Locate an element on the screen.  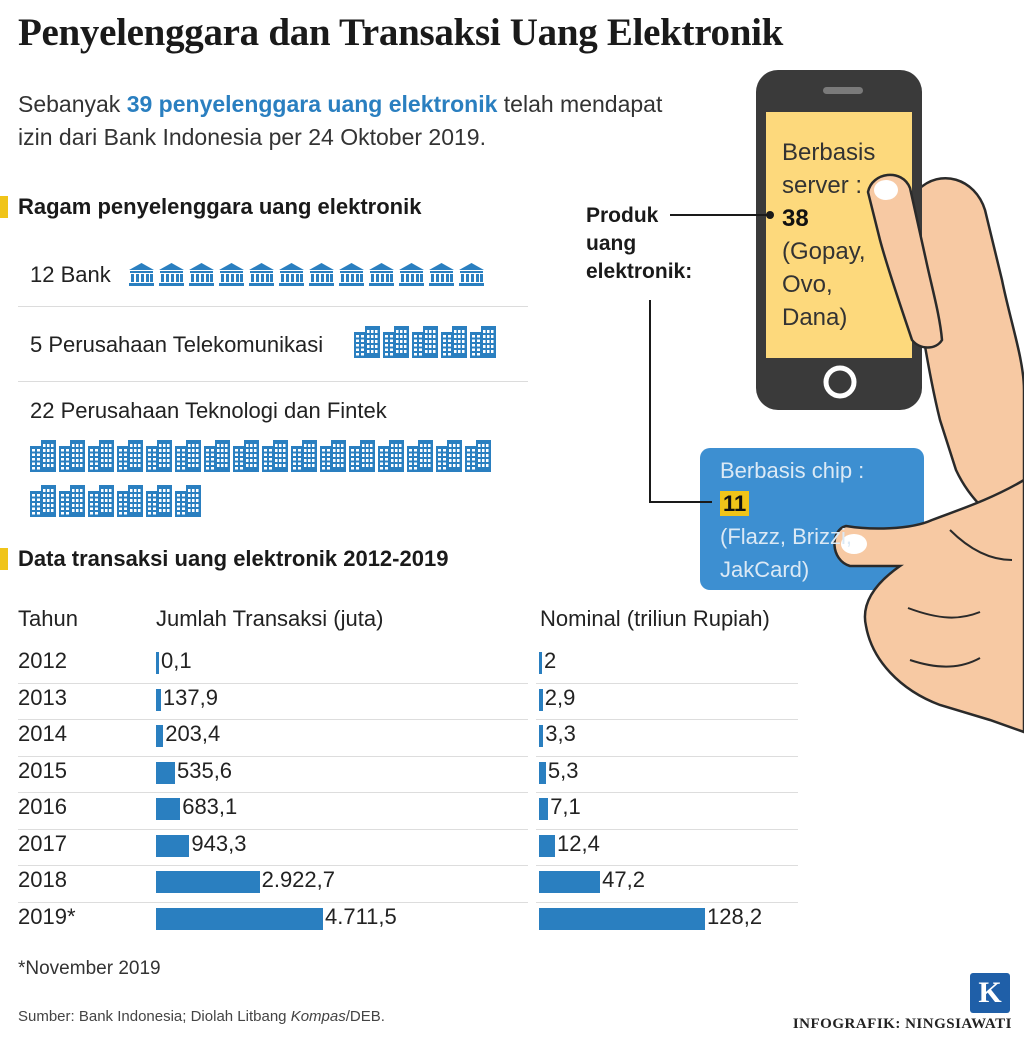
intro-prefix: Sebanyak is located at coordinates (72, 104).